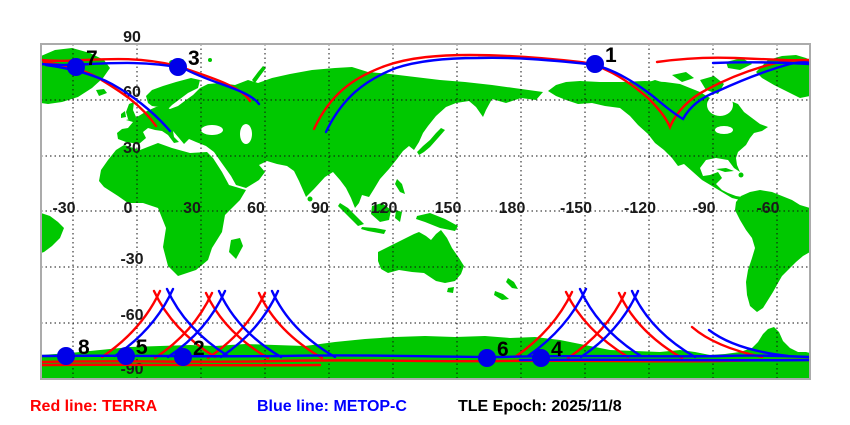  I want to click on landmass-africa, so click(172, 209).